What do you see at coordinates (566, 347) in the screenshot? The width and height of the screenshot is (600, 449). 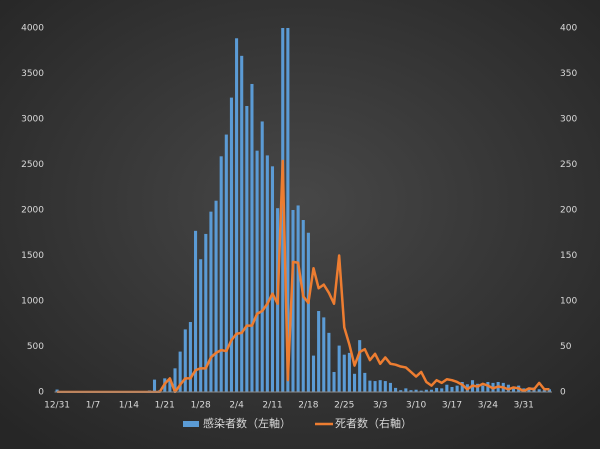 I see `y2-tick-label: 50` at bounding box center [566, 347].